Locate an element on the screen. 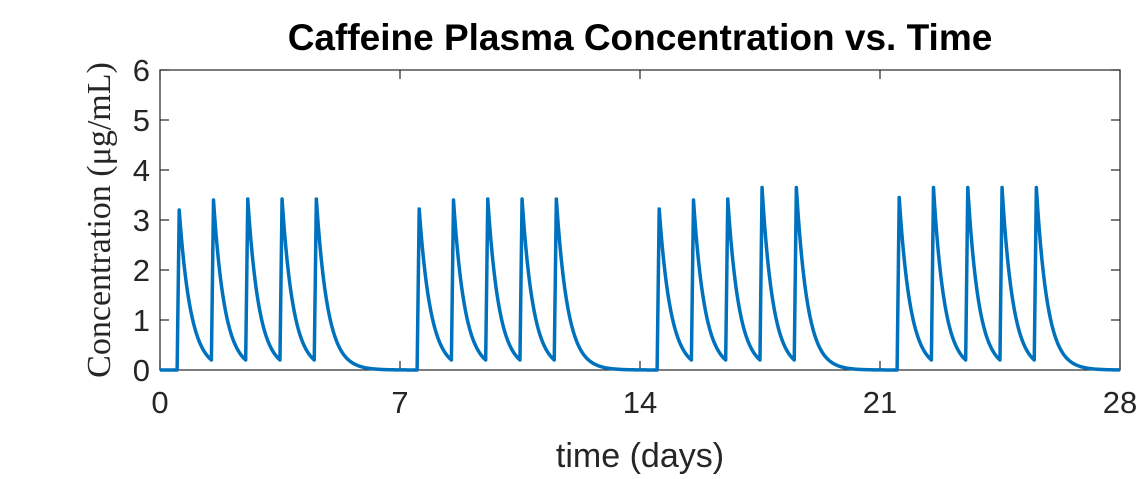 The image size is (1146, 479). y-tick-label: 5 is located at coordinates (141, 120).